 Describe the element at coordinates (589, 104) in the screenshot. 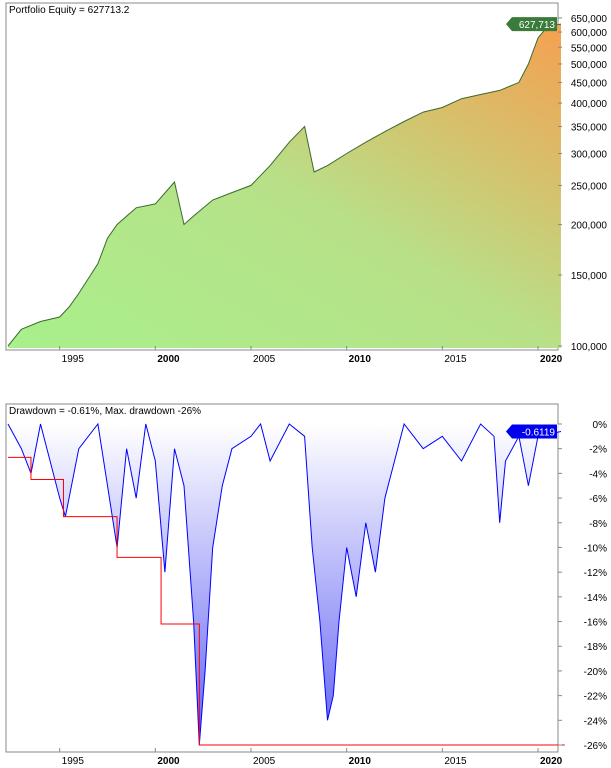

I see `y-tick-label: 400,000` at that location.